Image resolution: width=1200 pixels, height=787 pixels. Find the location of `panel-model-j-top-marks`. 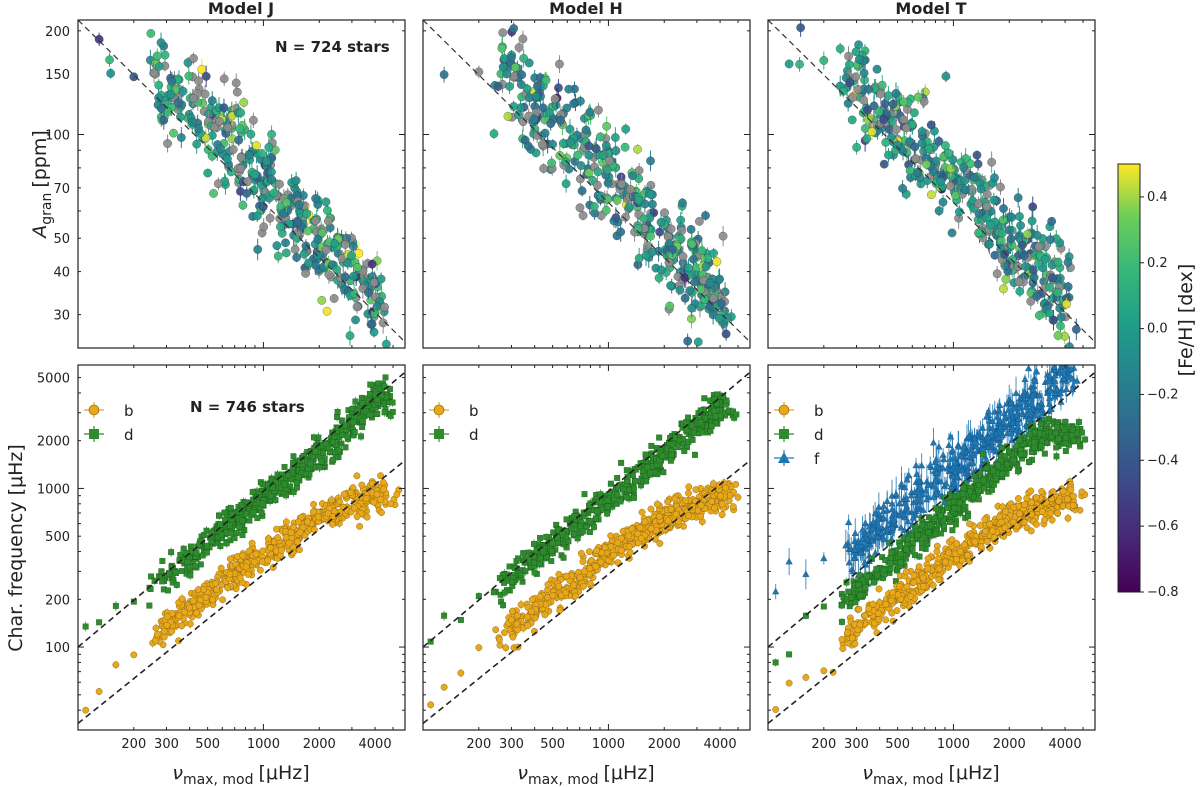

panel-model-j-top-marks is located at coordinates (241, 184).